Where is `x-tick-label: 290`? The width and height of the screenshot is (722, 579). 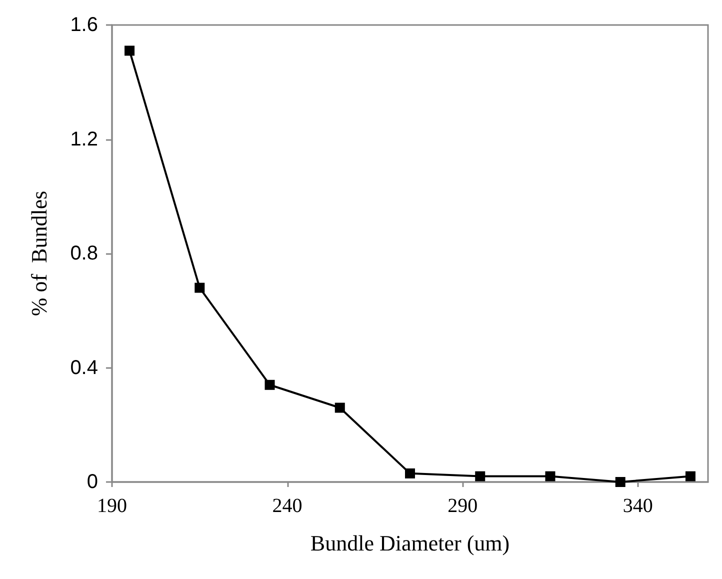
x-tick-label: 290 is located at coordinates (463, 506).